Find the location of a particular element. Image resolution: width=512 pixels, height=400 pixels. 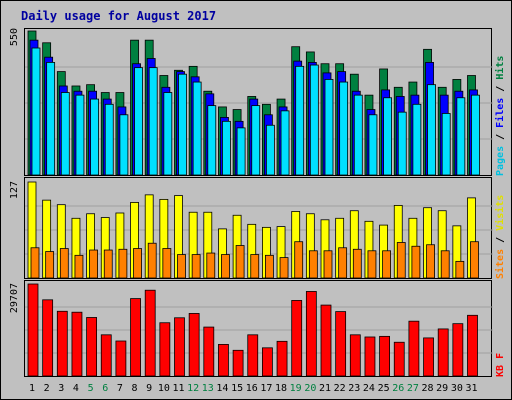

x-tick-label-25: 25 is located at coordinates (383, 388).